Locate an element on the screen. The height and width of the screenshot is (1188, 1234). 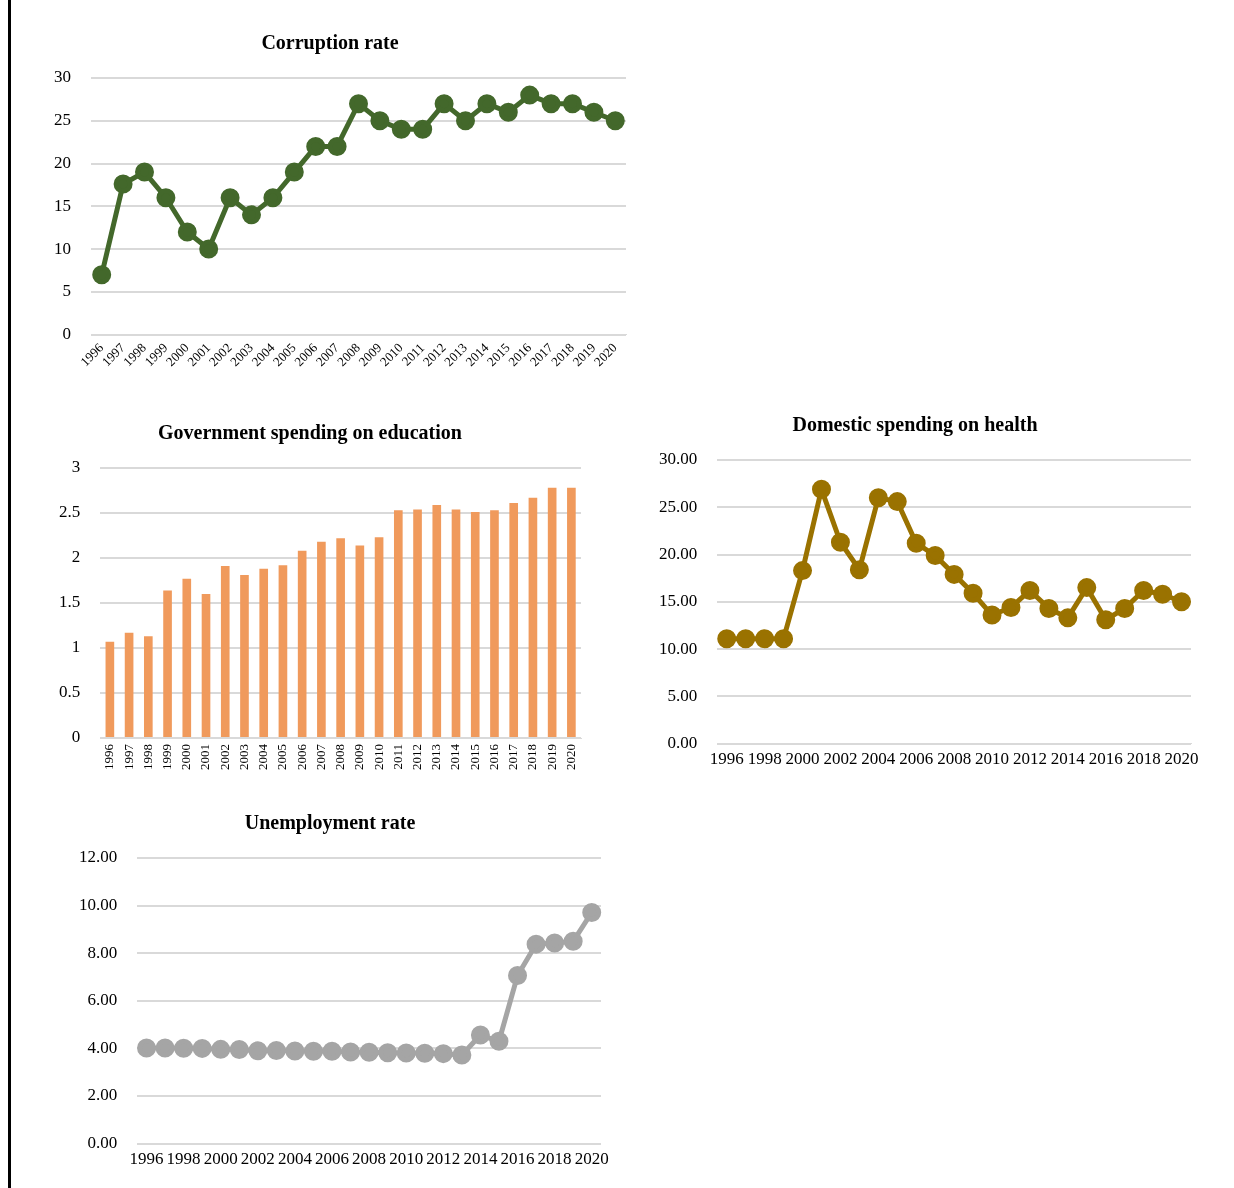
x-tick-label: 2003 is located at coordinates (243, 757).